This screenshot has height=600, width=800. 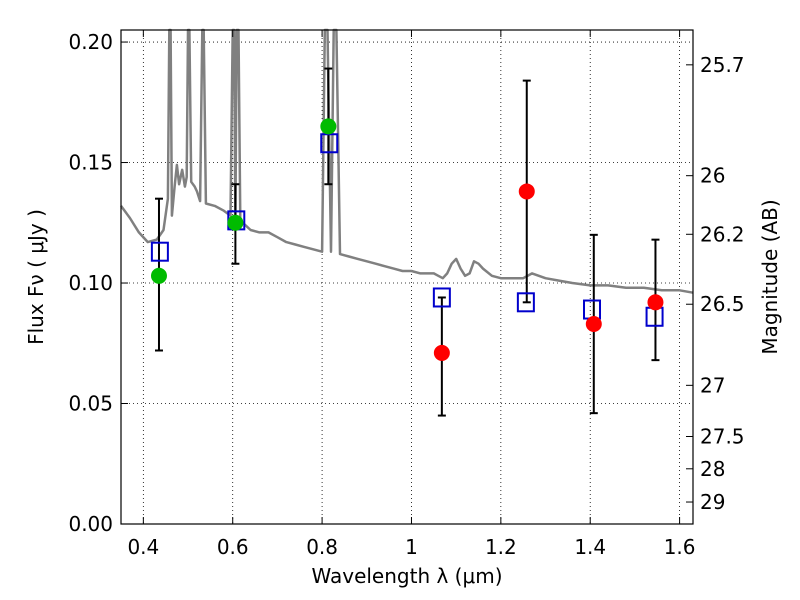 I want to click on x-tick-label: 1.6, so click(x=680, y=547).